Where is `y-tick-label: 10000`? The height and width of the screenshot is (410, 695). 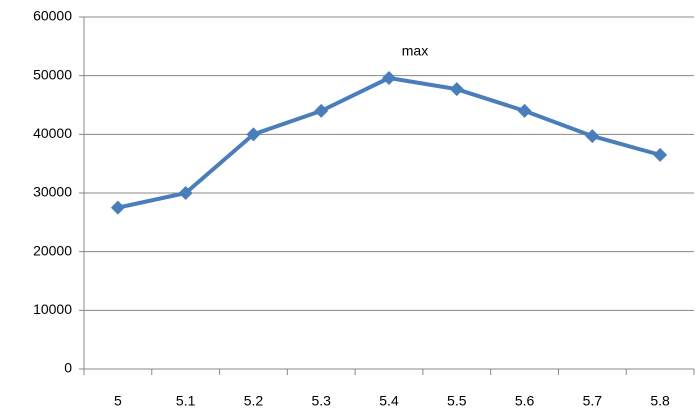 y-tick-label: 10000 is located at coordinates (52, 309).